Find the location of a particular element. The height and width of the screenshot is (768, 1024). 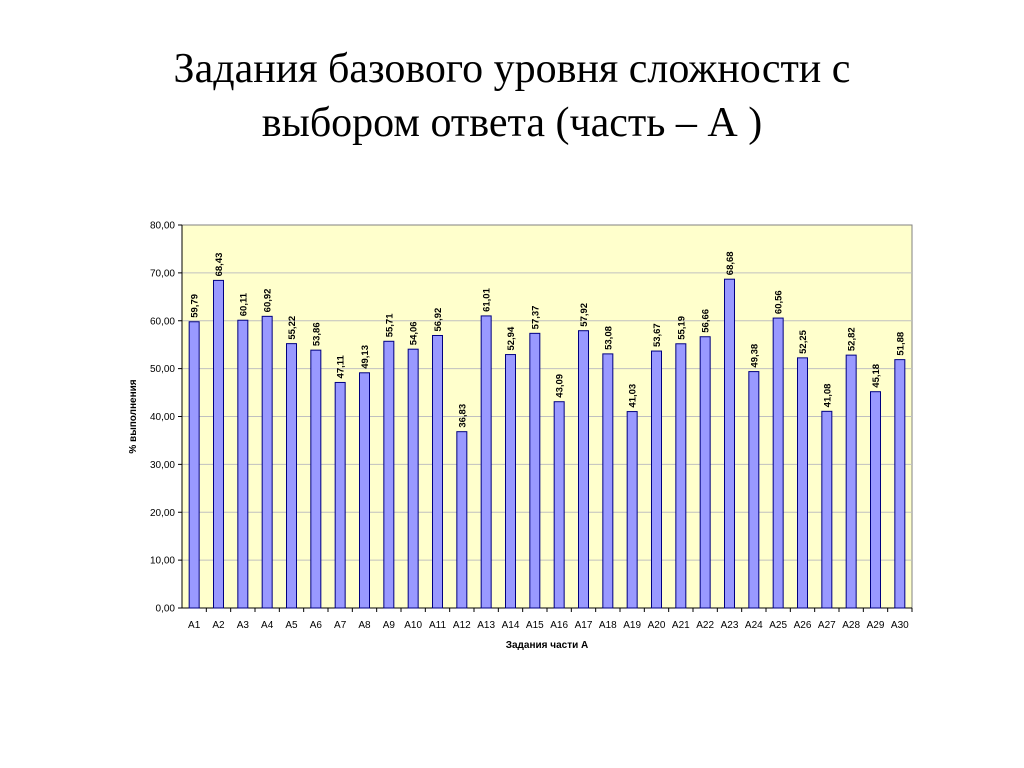

bar-value-label: 60,11 is located at coordinates (243, 304).